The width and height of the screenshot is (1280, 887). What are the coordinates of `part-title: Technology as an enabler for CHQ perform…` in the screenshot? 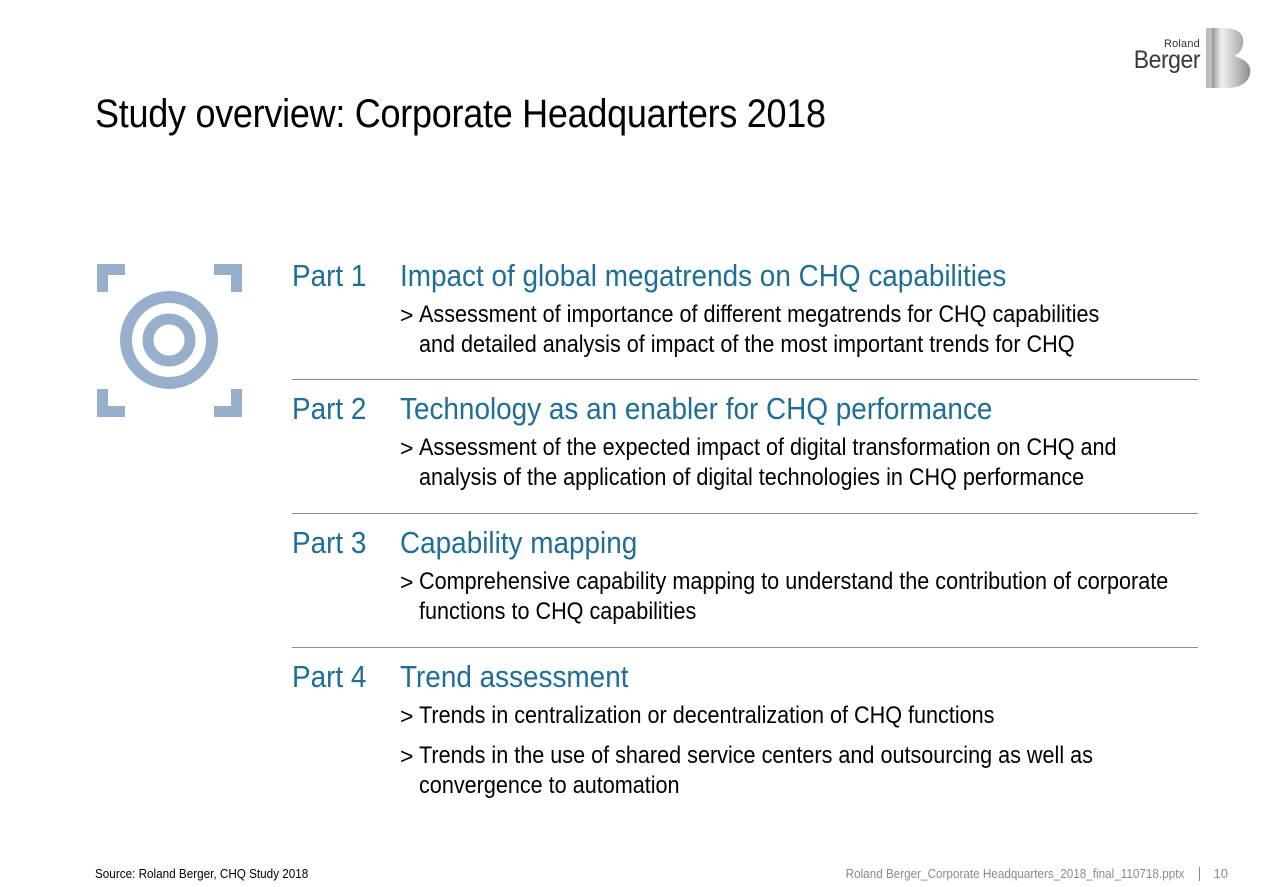 It's located at (696, 408).